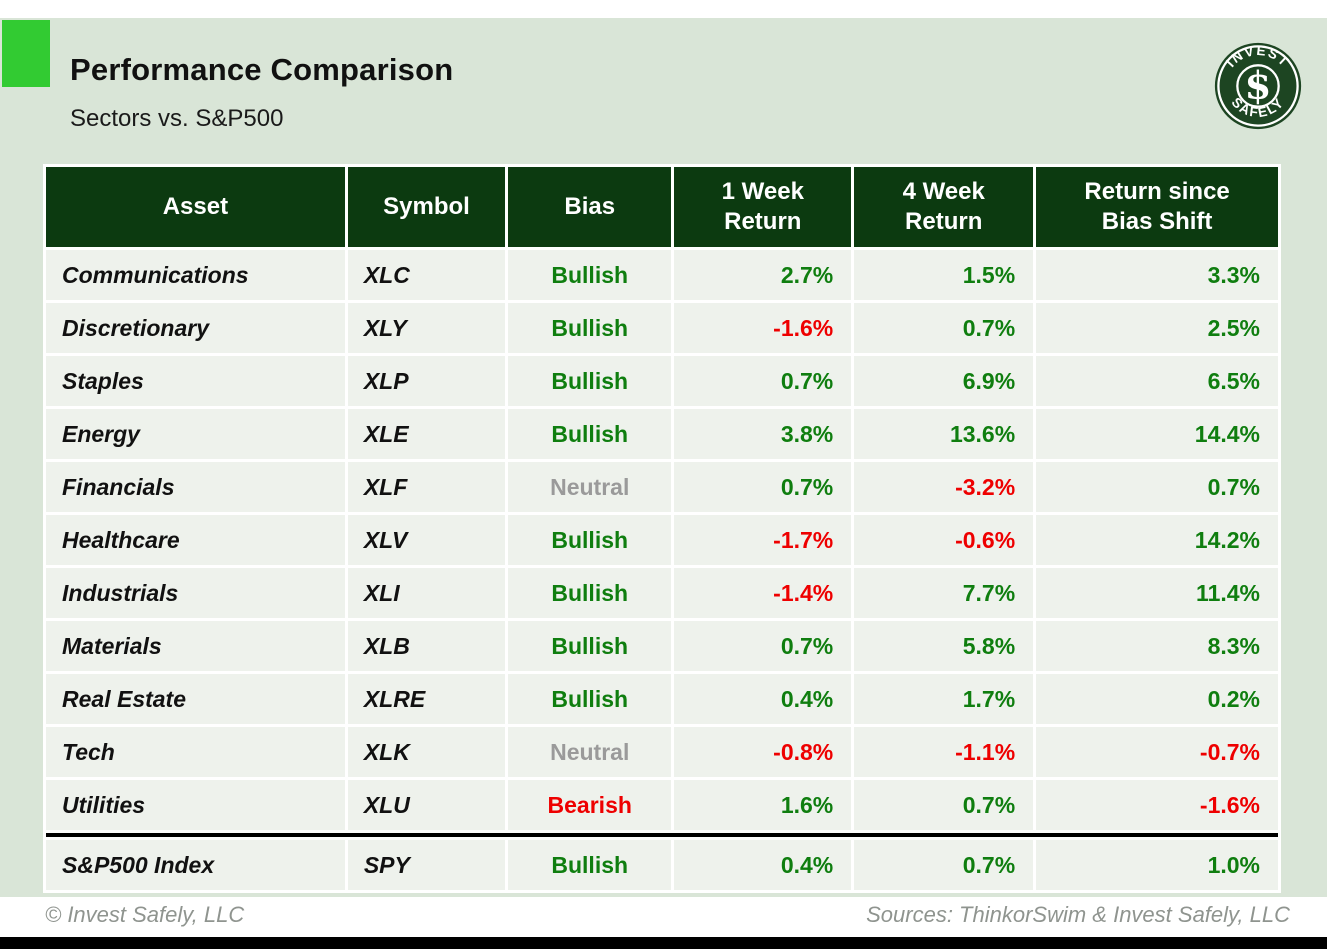 The width and height of the screenshot is (1327, 949). What do you see at coordinates (944, 752) in the screenshot?
I see `week4-return-cell: -1.1%` at bounding box center [944, 752].